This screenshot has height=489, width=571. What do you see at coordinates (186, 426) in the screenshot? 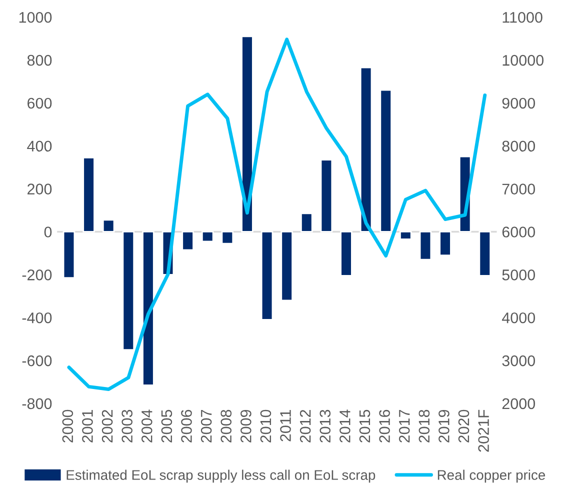
I see `x-tick-label: 2006` at bounding box center [186, 426].